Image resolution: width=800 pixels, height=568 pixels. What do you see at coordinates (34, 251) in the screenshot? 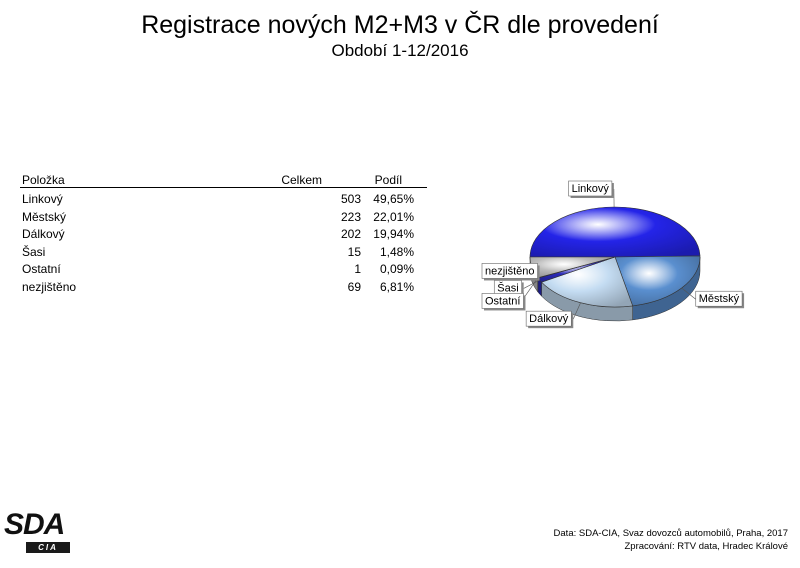
I see `row-item: Šasi` at bounding box center [34, 251].